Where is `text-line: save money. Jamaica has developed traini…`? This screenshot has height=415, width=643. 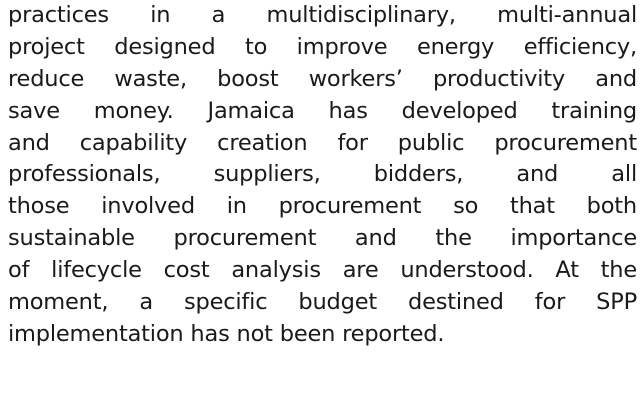 text-line: save money. Jamaica has developed traini… is located at coordinates (322, 110).